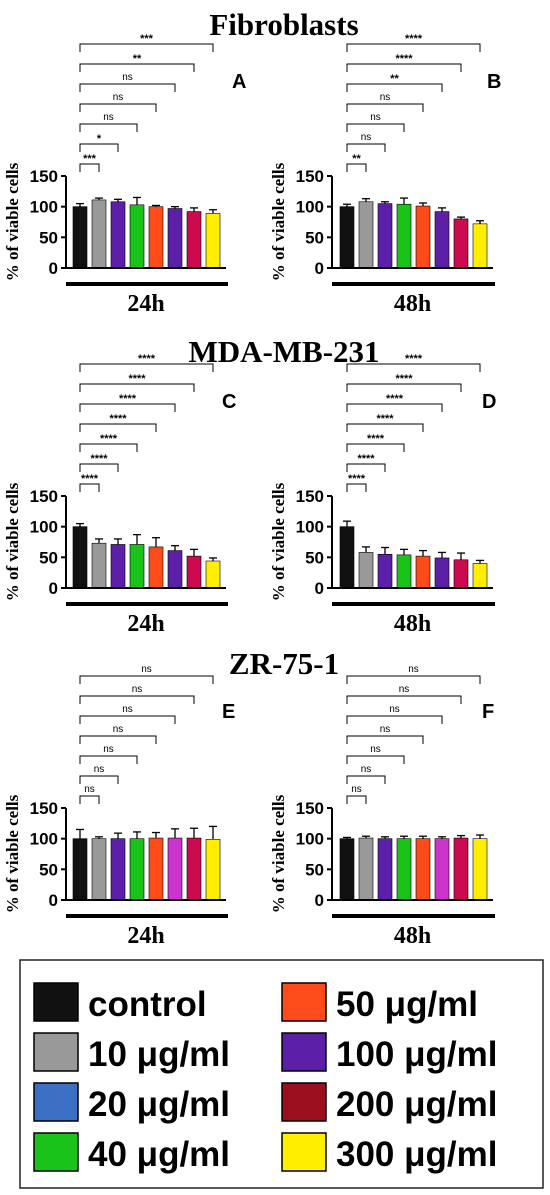 The image size is (550, 1195). What do you see at coordinates (145, 936) in the screenshot?
I see `x-axis-label: 24h` at bounding box center [145, 936].